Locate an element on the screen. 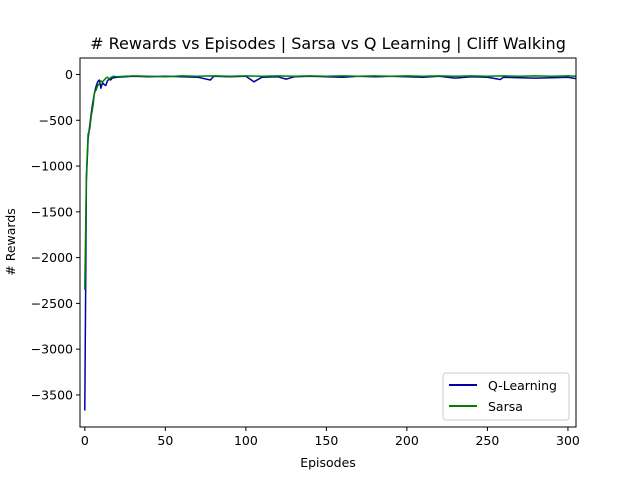 The image size is (640, 480). x-tick-label: 0 is located at coordinates (85, 440).